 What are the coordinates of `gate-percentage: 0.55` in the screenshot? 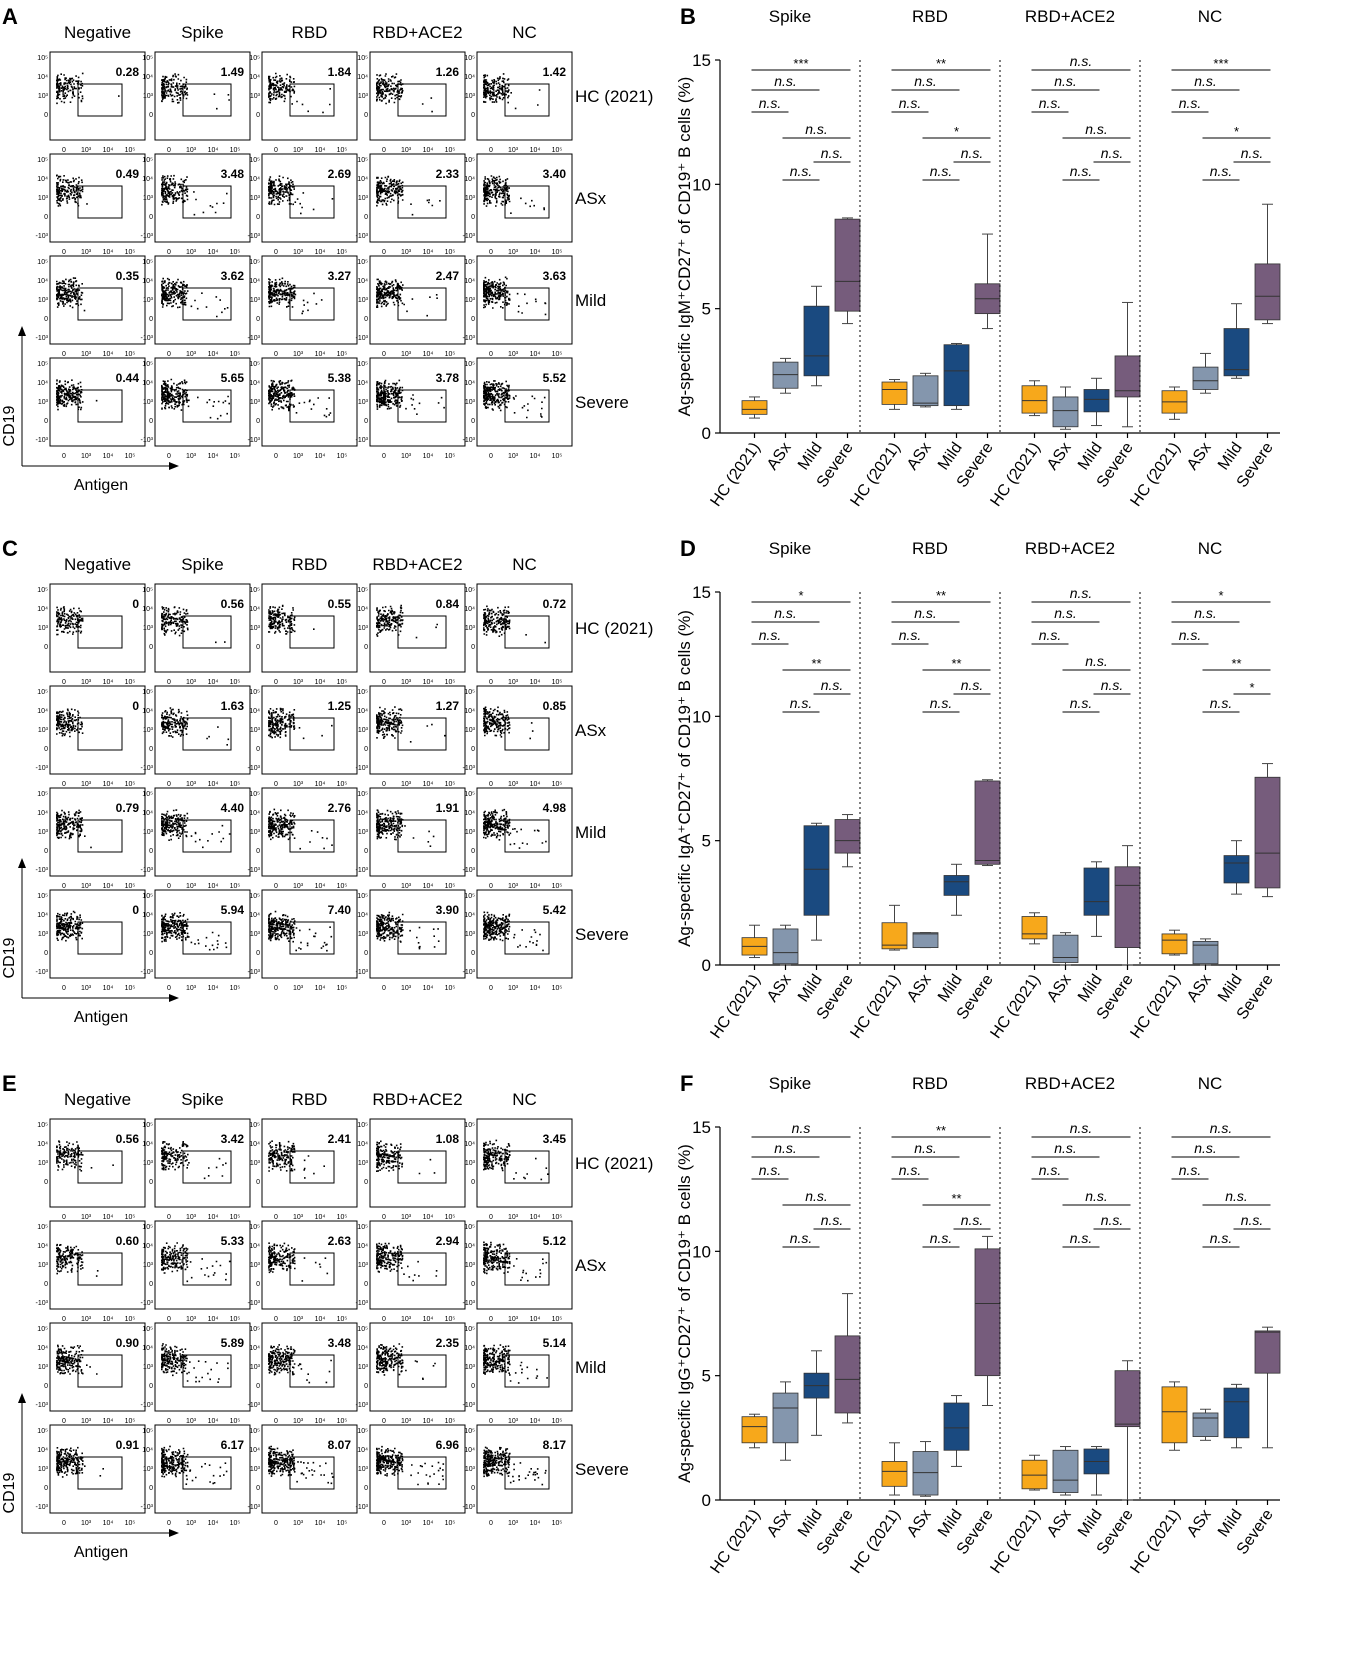 It's located at (340, 604).